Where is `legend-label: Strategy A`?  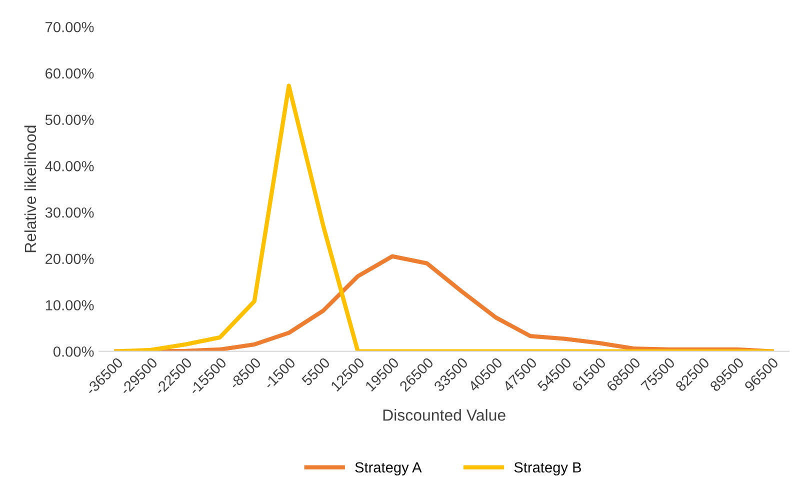
legend-label: Strategy A is located at coordinates (388, 469).